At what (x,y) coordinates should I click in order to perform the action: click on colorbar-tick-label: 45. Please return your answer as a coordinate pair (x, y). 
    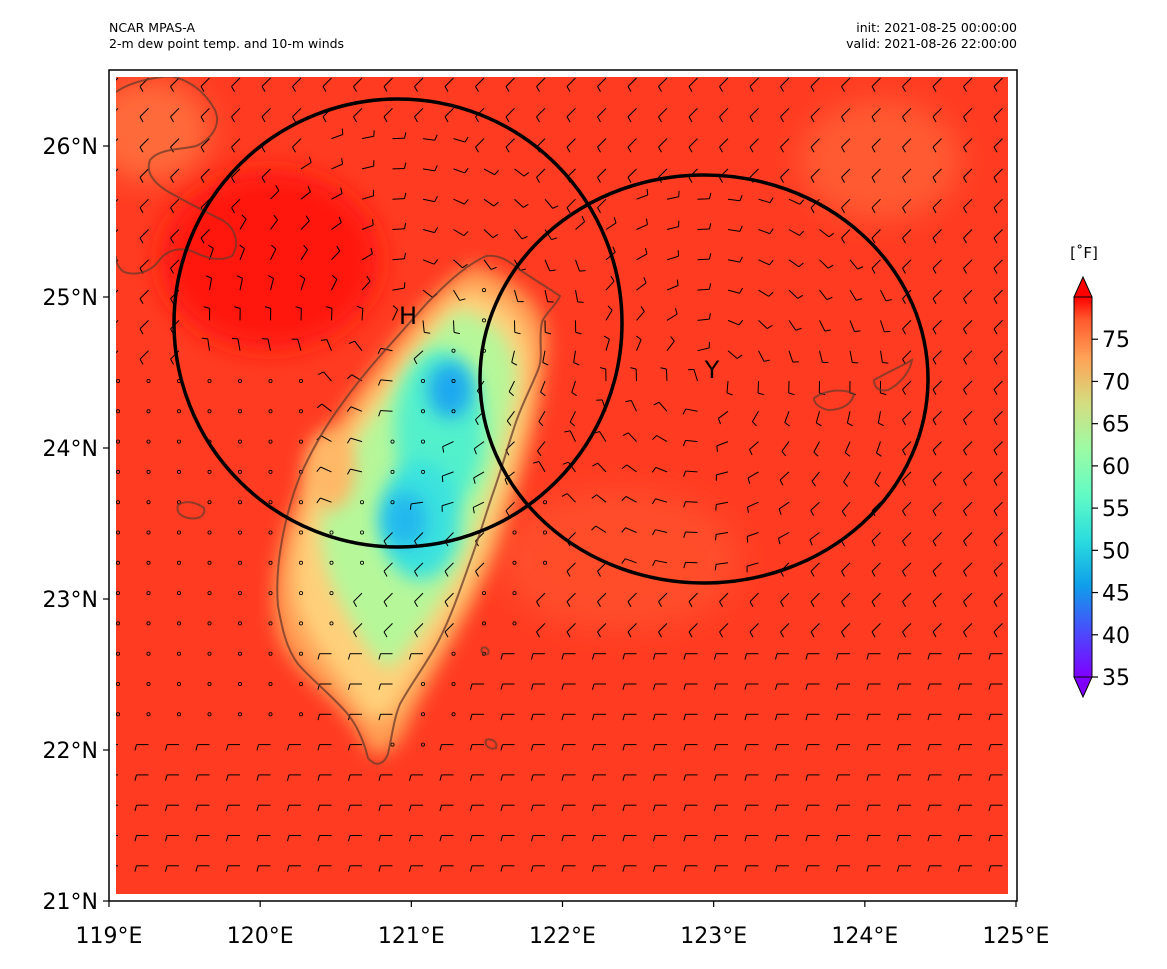
    Looking at the image, I should click on (1116, 594).